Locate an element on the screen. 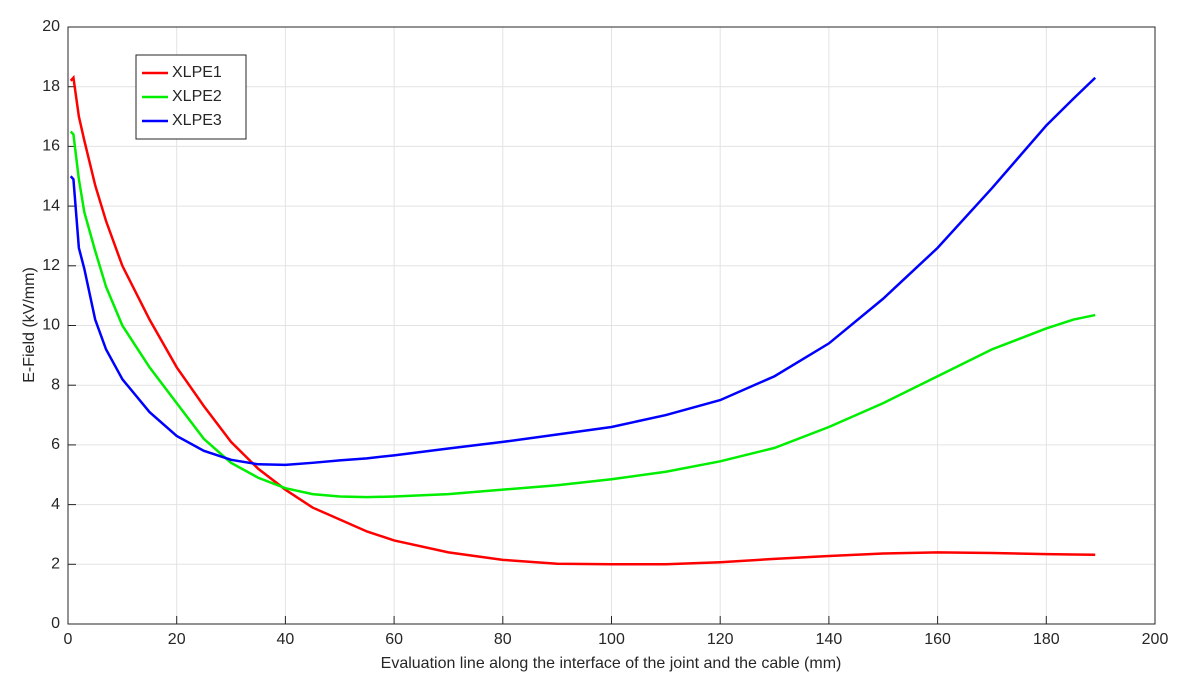 The image size is (1198, 684). y-tick-label: 6 is located at coordinates (55, 444).